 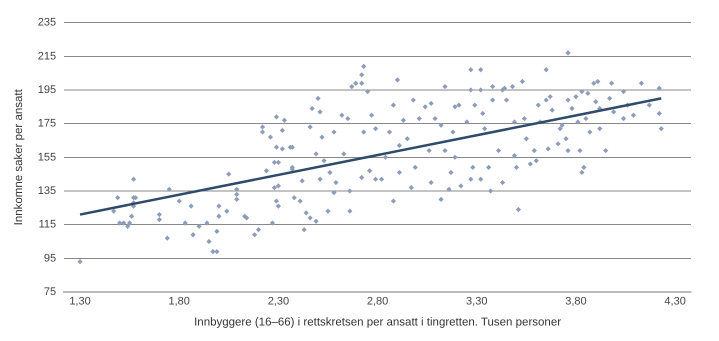 What do you see at coordinates (47, 56) in the screenshot?
I see `y-tick-label: 215` at bounding box center [47, 56].